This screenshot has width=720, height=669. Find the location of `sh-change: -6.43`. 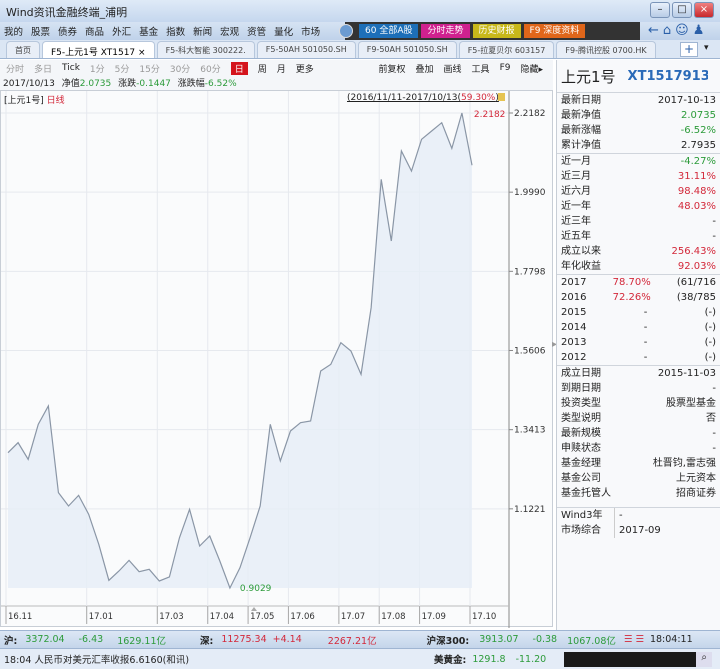

sh-change: -6.43 is located at coordinates (91, 639).